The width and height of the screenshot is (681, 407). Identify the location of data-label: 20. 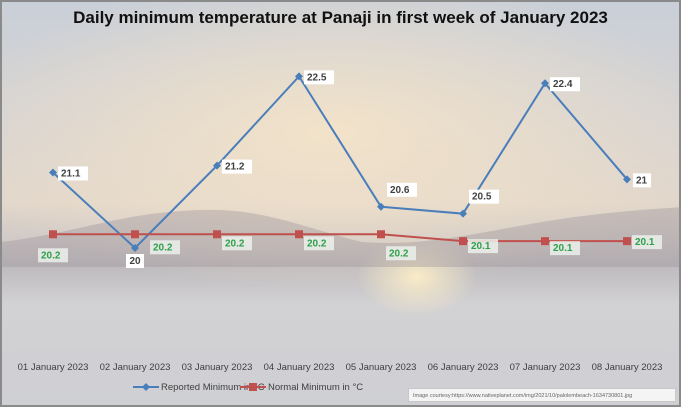
(135, 261).